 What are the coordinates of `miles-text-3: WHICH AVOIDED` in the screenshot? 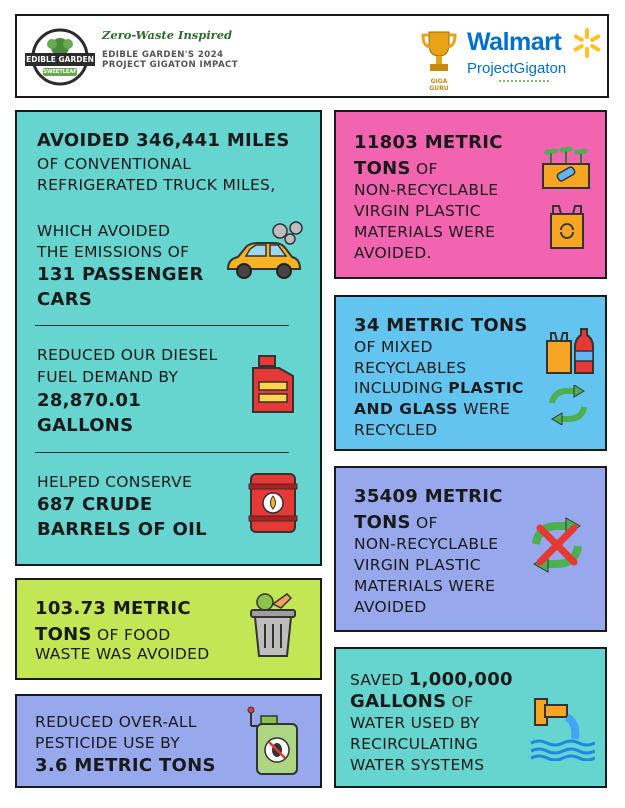 It's located at (104, 231).